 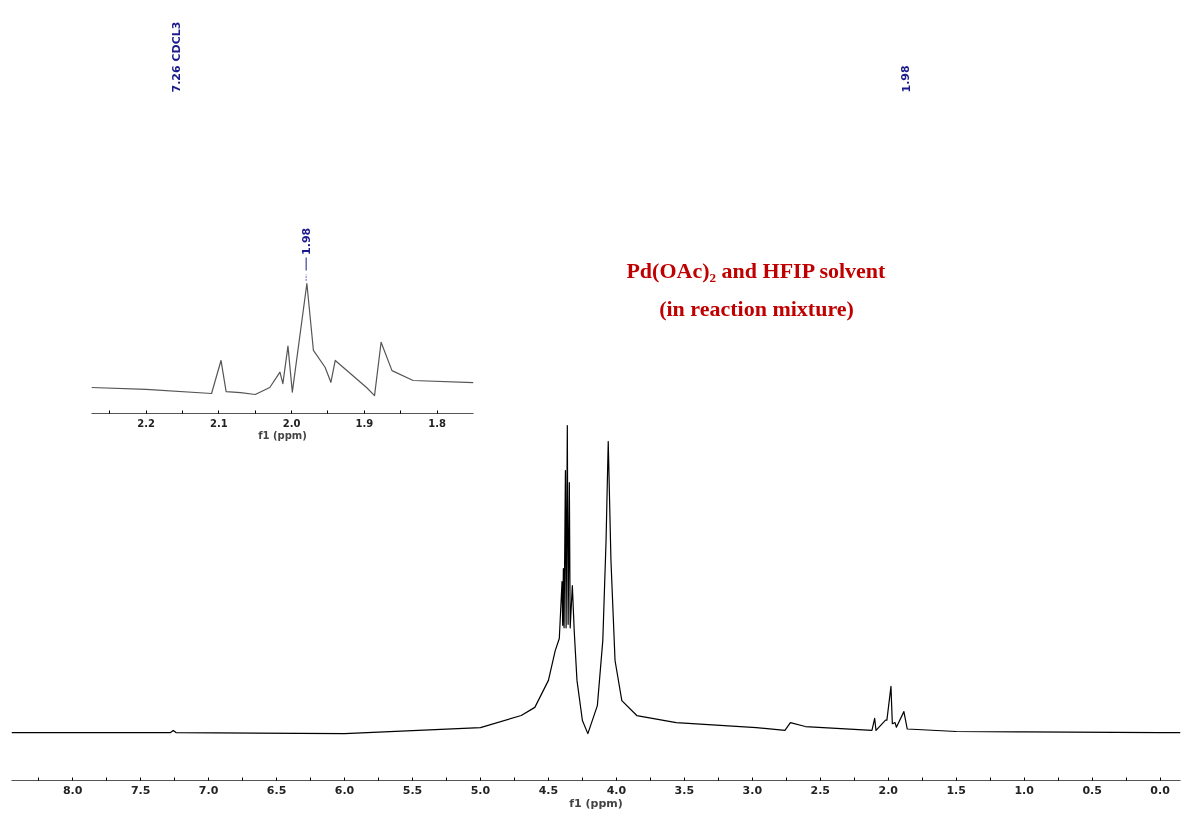 I want to click on x-tick-label: 7.5, so click(x=140, y=790).